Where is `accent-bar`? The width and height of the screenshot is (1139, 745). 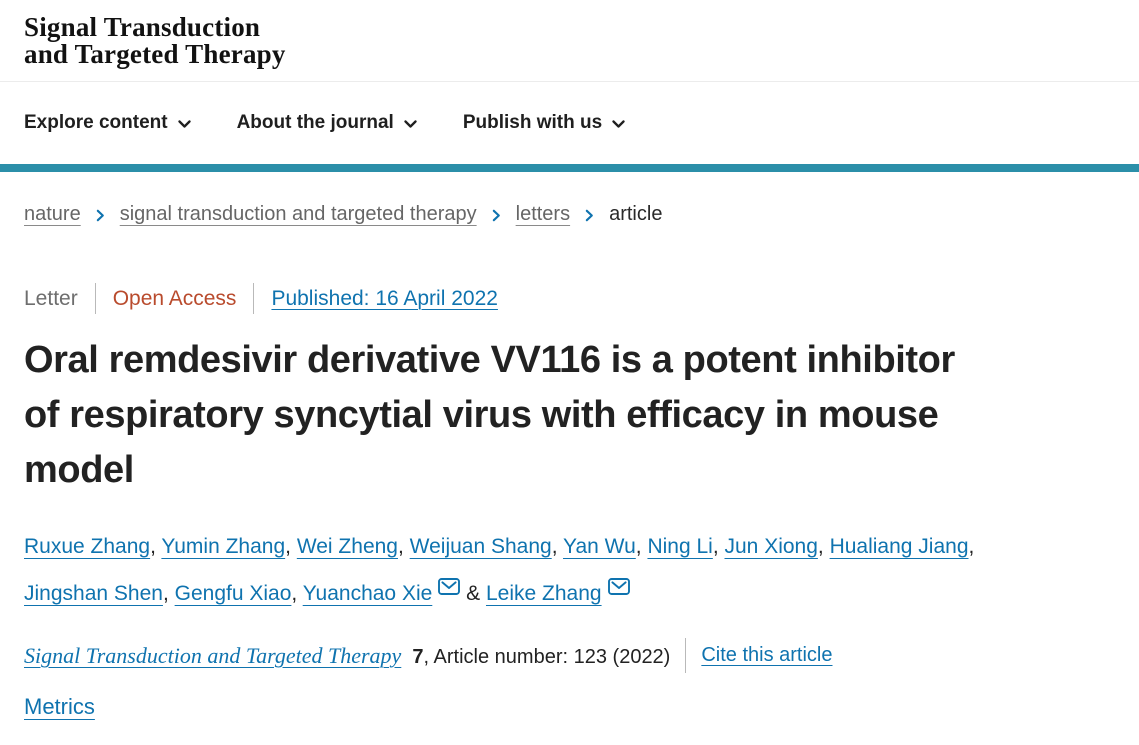 accent-bar is located at coordinates (569, 168).